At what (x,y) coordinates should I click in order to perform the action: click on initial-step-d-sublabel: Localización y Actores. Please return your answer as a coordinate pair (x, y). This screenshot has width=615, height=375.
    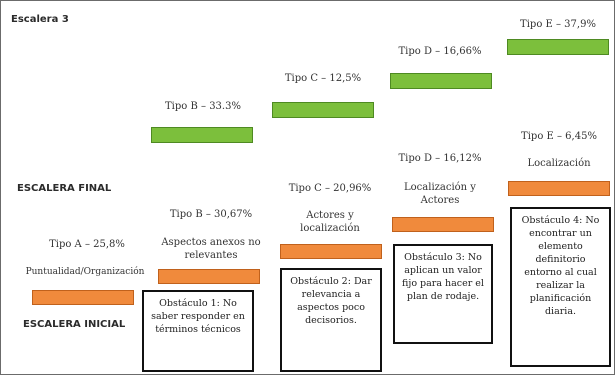
    Looking at the image, I should click on (440, 194).